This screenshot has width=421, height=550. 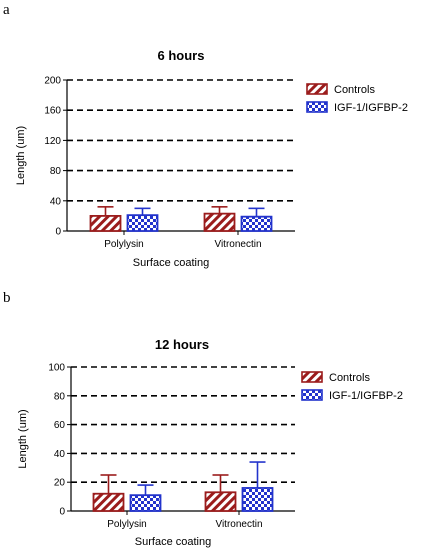 I want to click on y-tick-label-20: 20, so click(x=60, y=483).